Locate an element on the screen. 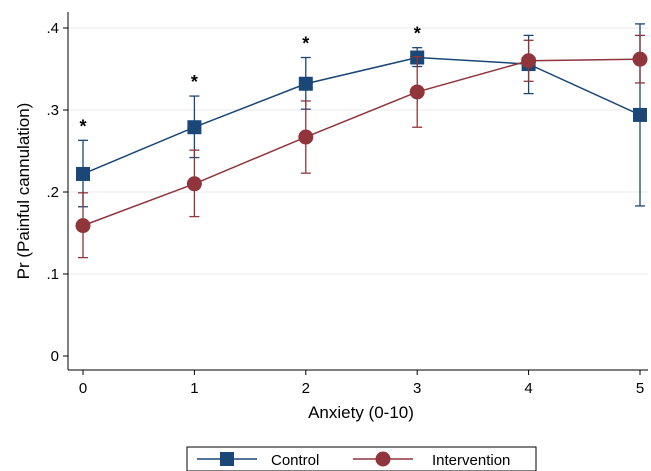 This screenshot has width=651, height=471. y-tick-label: .2 is located at coordinates (52, 192).